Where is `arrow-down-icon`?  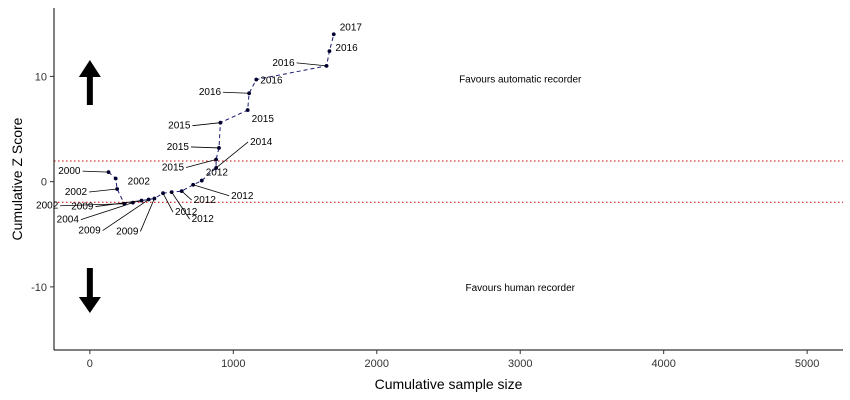 arrow-down-icon is located at coordinates (89, 305).